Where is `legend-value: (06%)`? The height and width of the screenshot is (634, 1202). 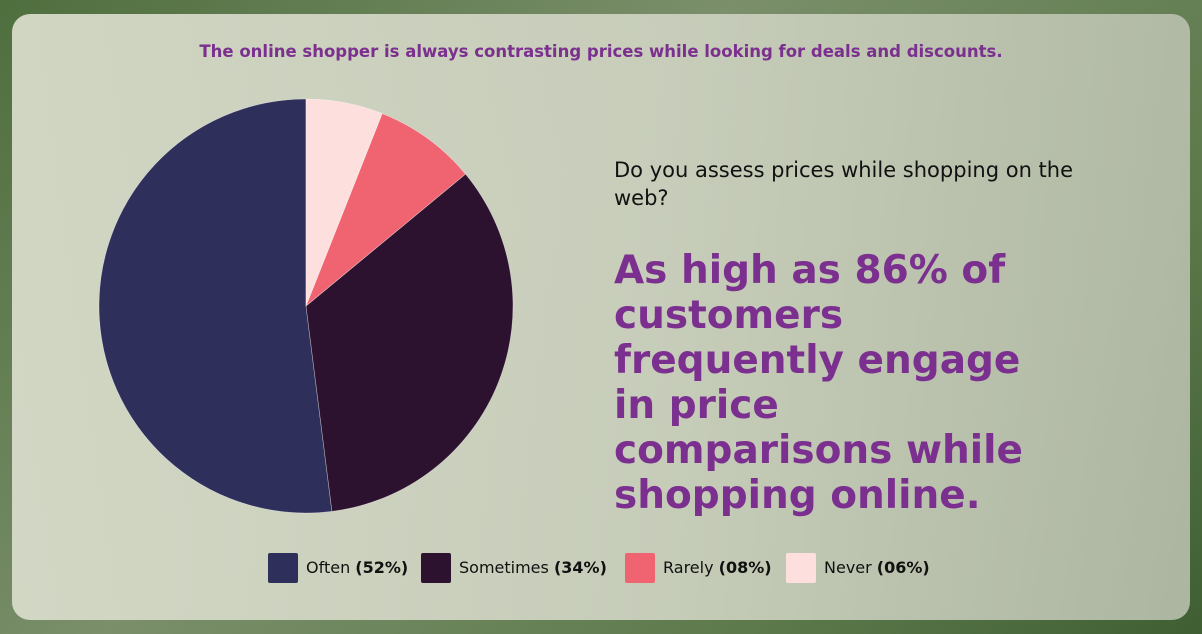
legend-value: (06%) is located at coordinates (903, 567).